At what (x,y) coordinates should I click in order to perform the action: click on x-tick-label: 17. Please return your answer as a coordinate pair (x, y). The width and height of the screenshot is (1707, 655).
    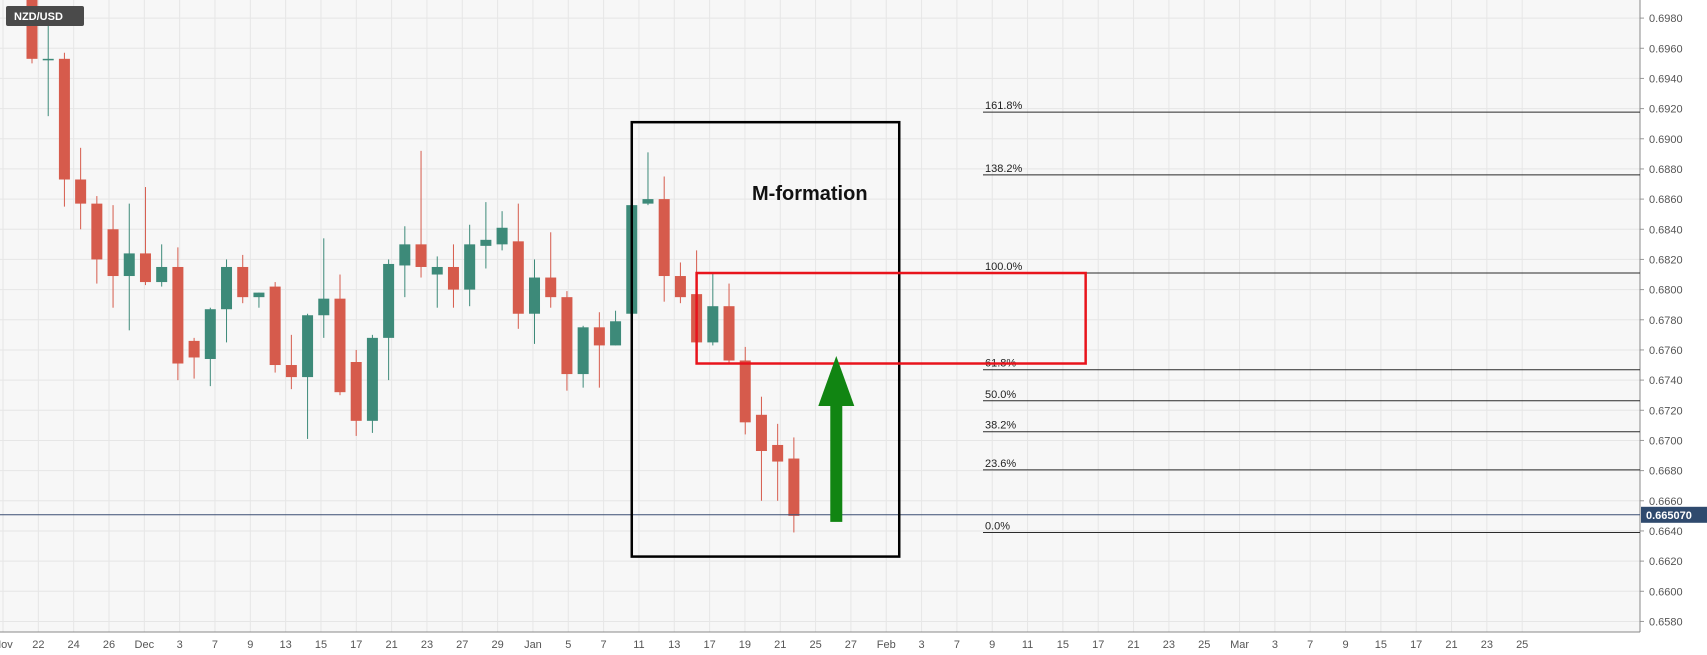
    Looking at the image, I should click on (1416, 645).